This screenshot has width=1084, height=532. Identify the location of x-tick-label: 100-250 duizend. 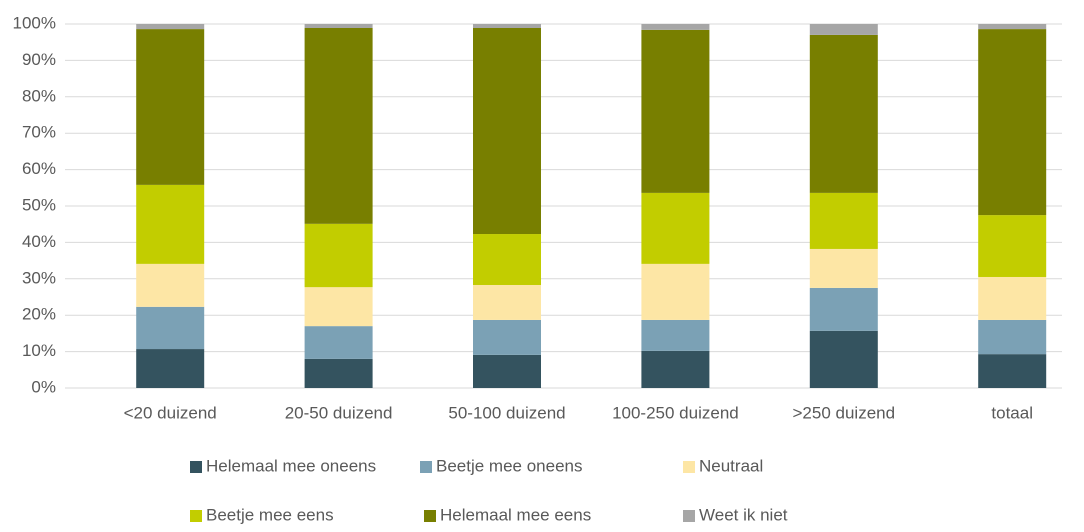
(675, 412).